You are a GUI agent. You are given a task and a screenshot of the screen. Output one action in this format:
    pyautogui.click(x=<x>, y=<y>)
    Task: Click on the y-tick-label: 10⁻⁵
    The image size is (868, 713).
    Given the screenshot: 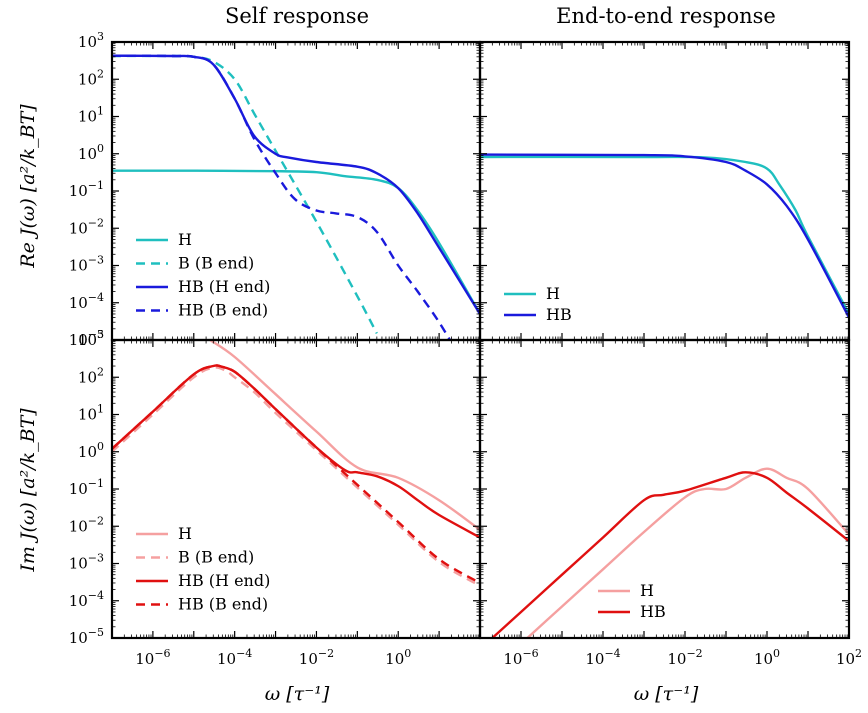 What is the action you would take?
    pyautogui.click(x=86, y=636)
    